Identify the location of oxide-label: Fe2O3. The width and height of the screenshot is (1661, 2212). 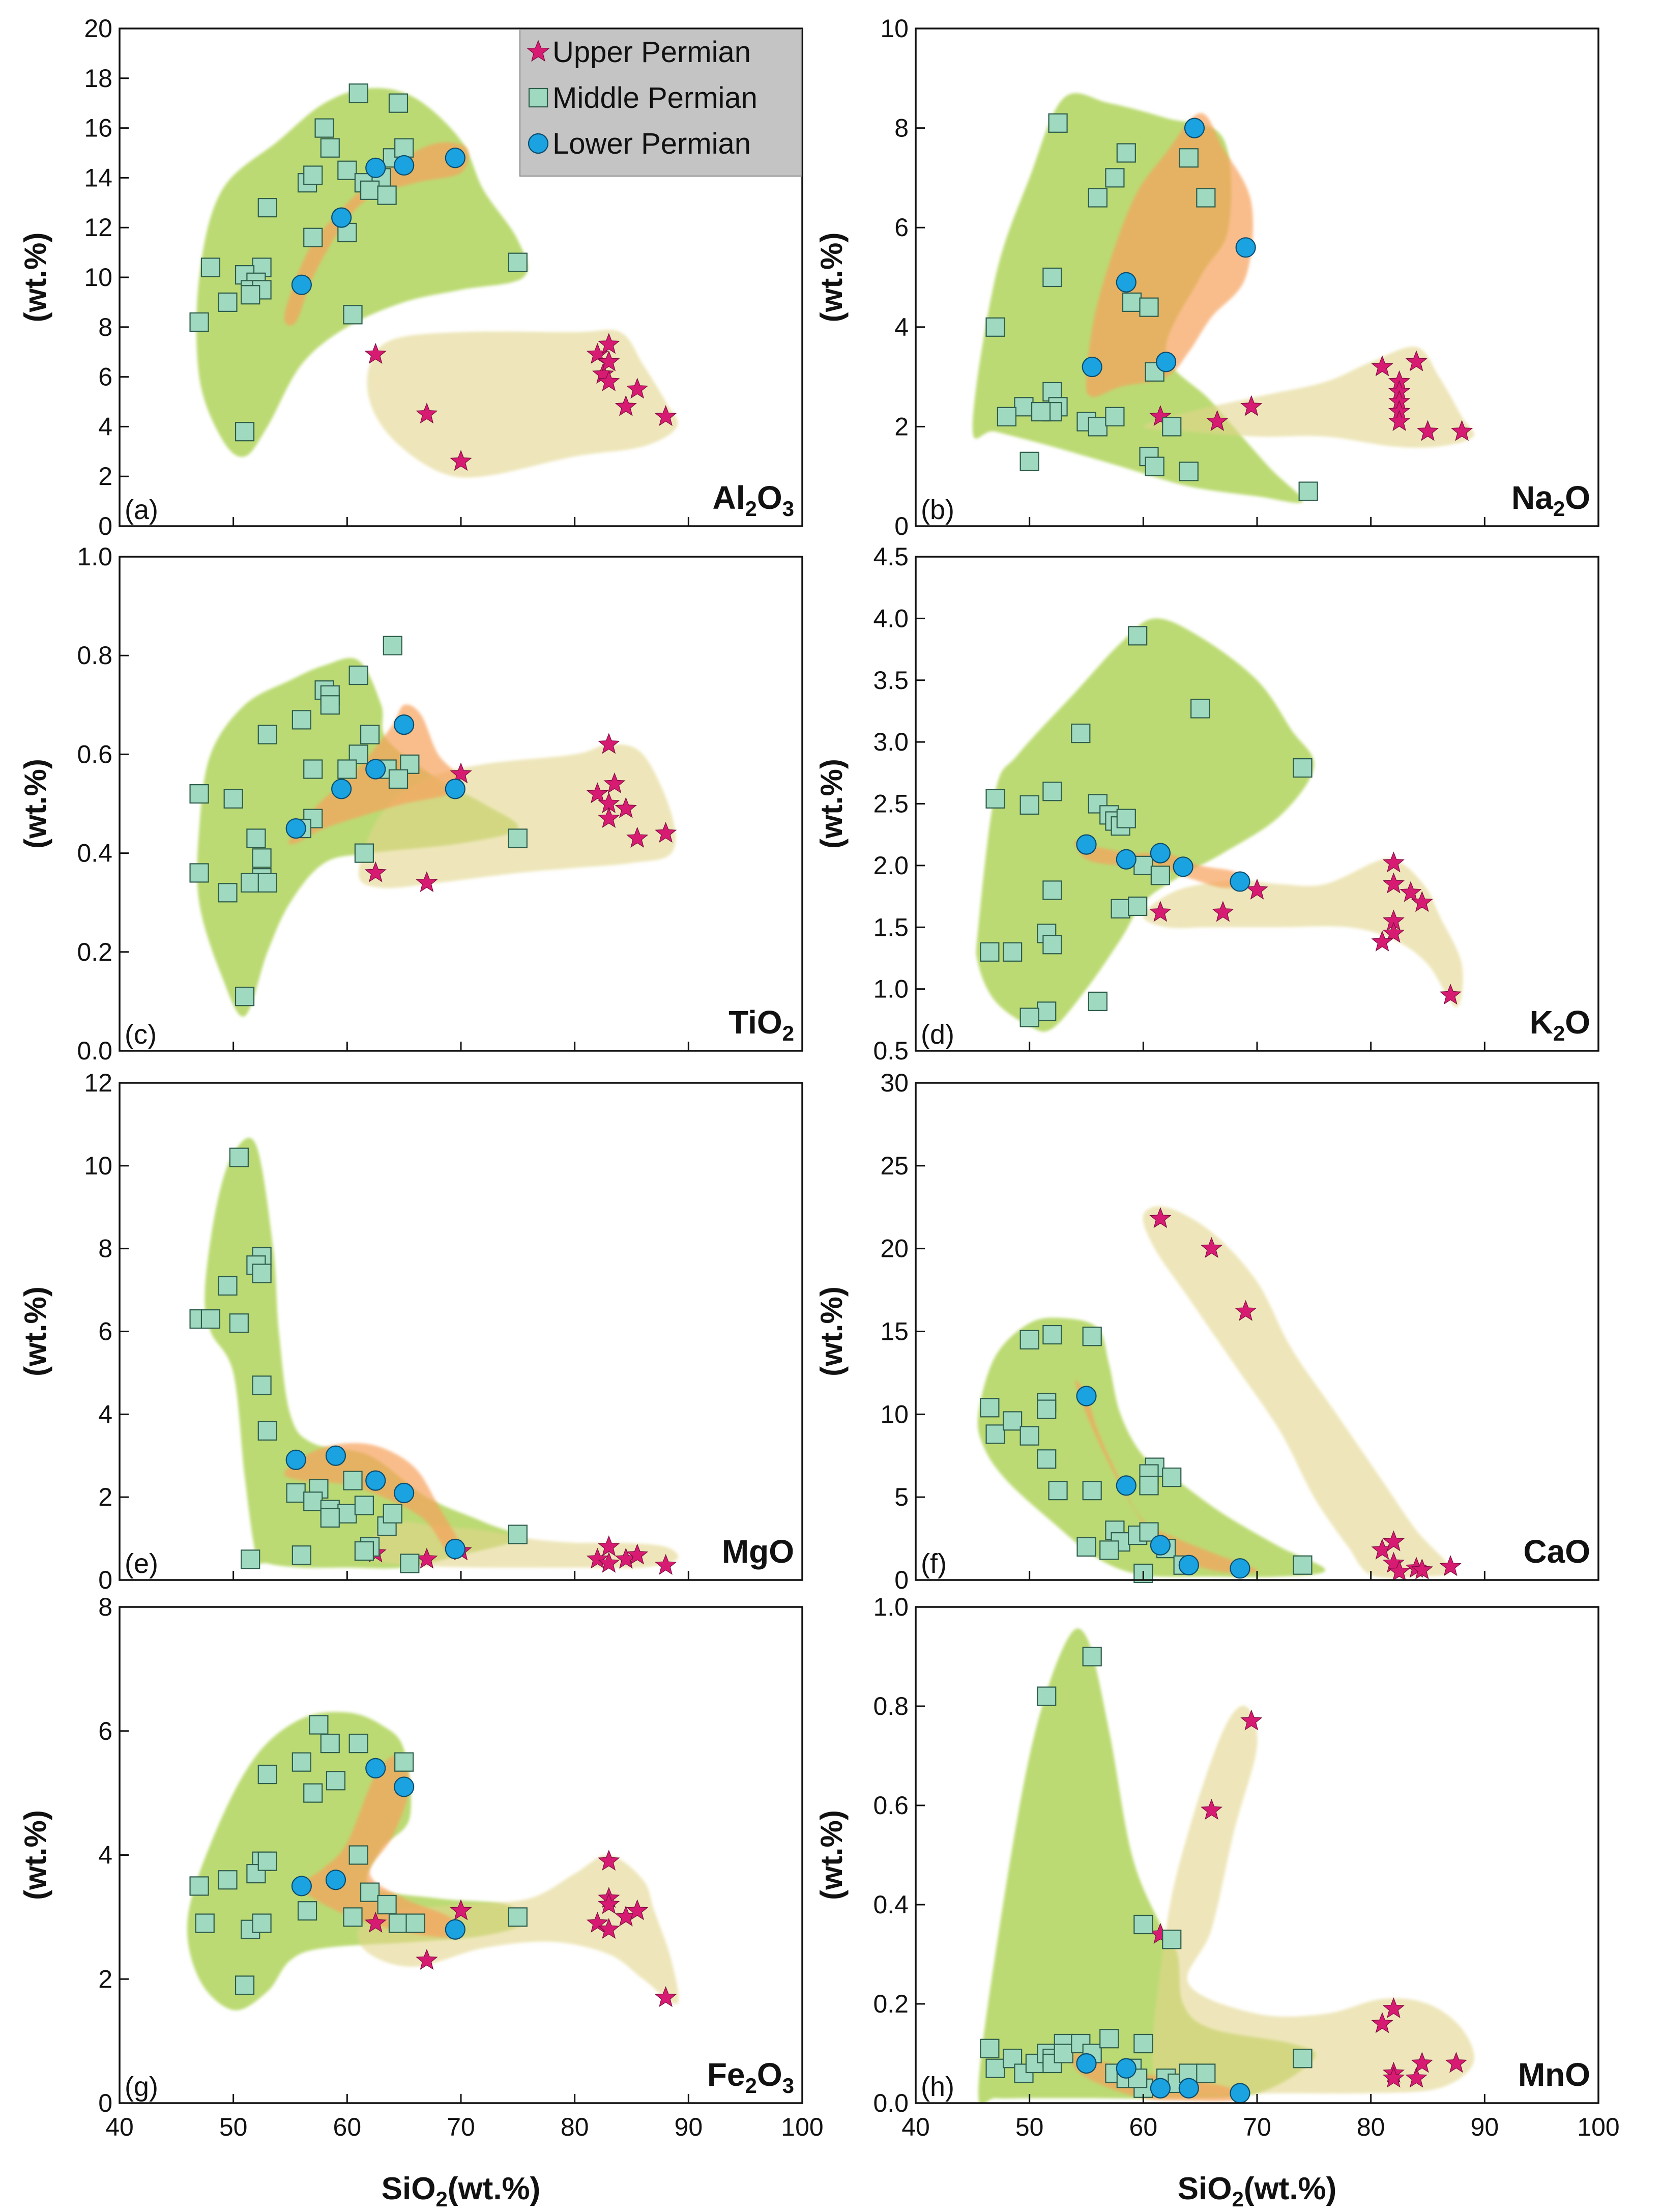
(750, 2077).